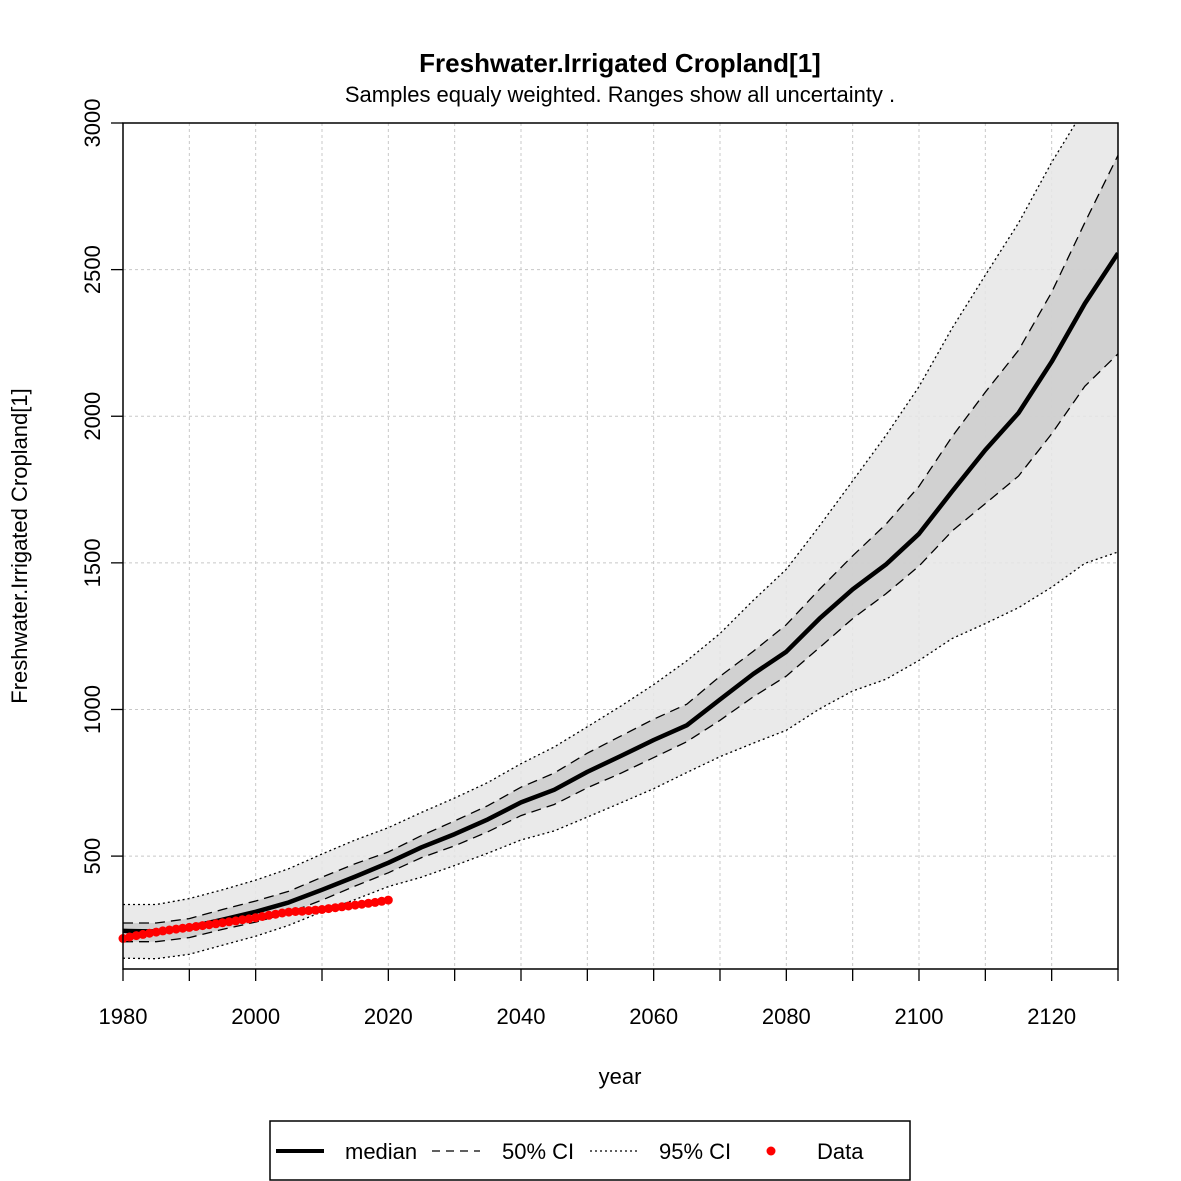  What do you see at coordinates (19, 546) in the screenshot?
I see `y-axis-label: Freshwater.Irrigated Cropland[1]` at bounding box center [19, 546].